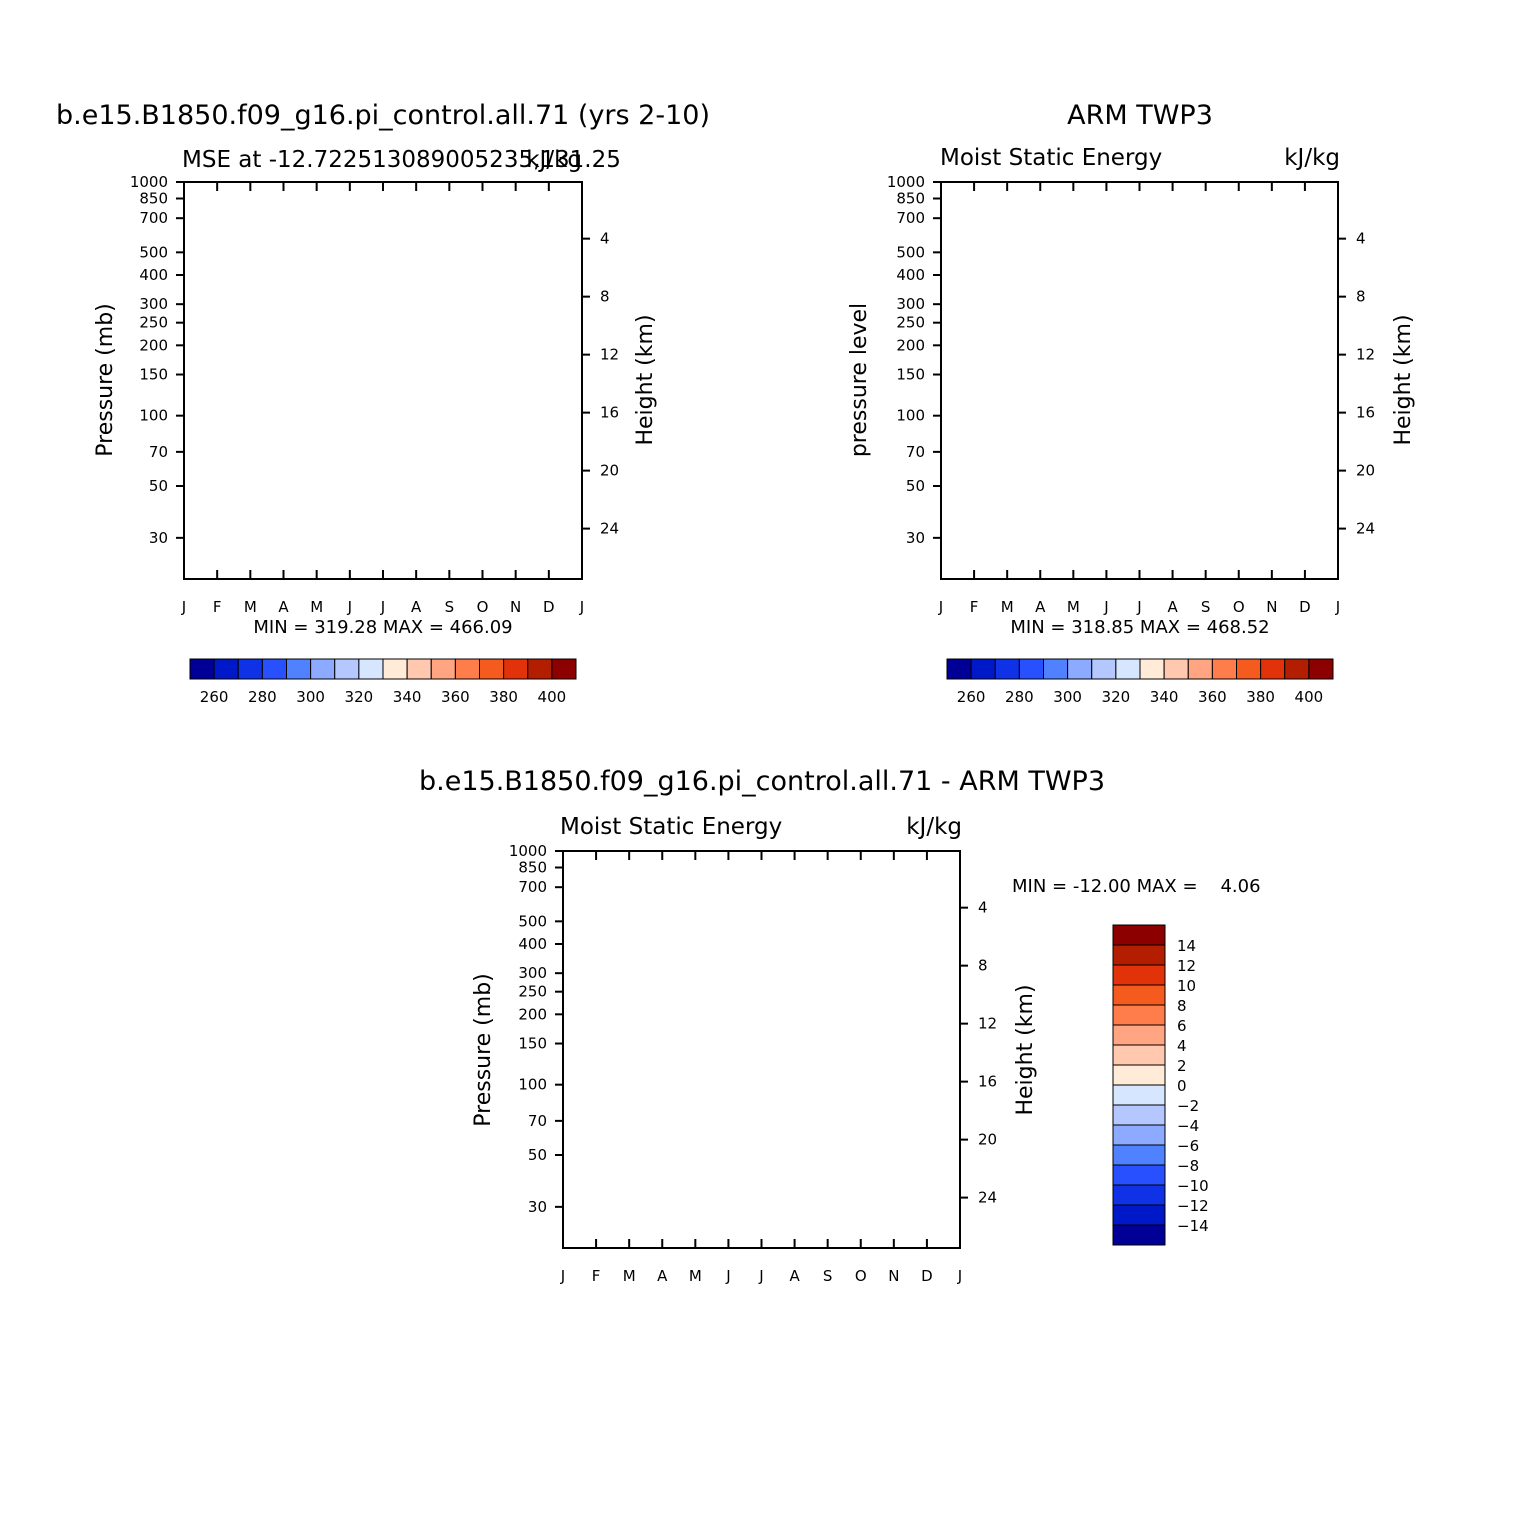  I want to click on panel-model-subtitle: MSE at -12.722513089005235,131.25, so click(401, 160).